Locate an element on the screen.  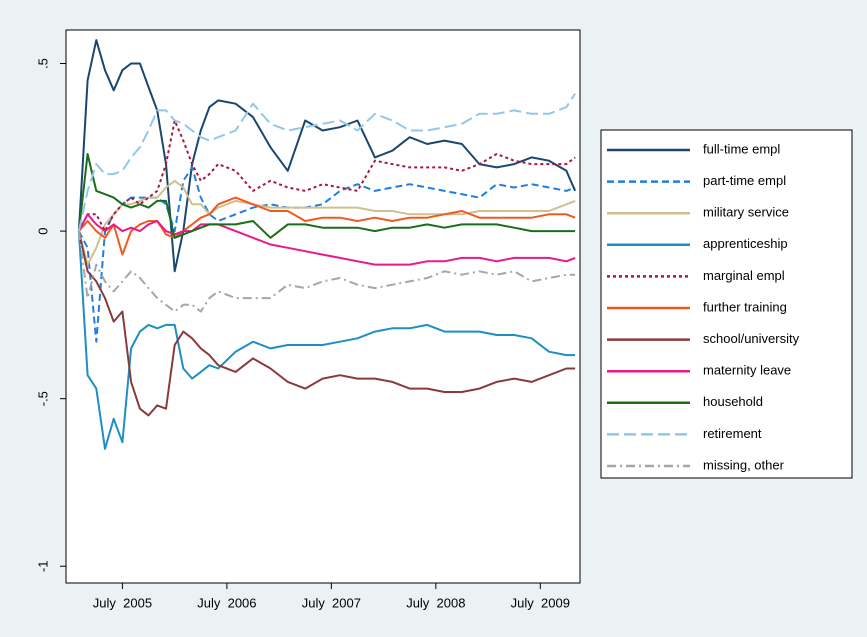
legend-label: military service is located at coordinates (746, 212).